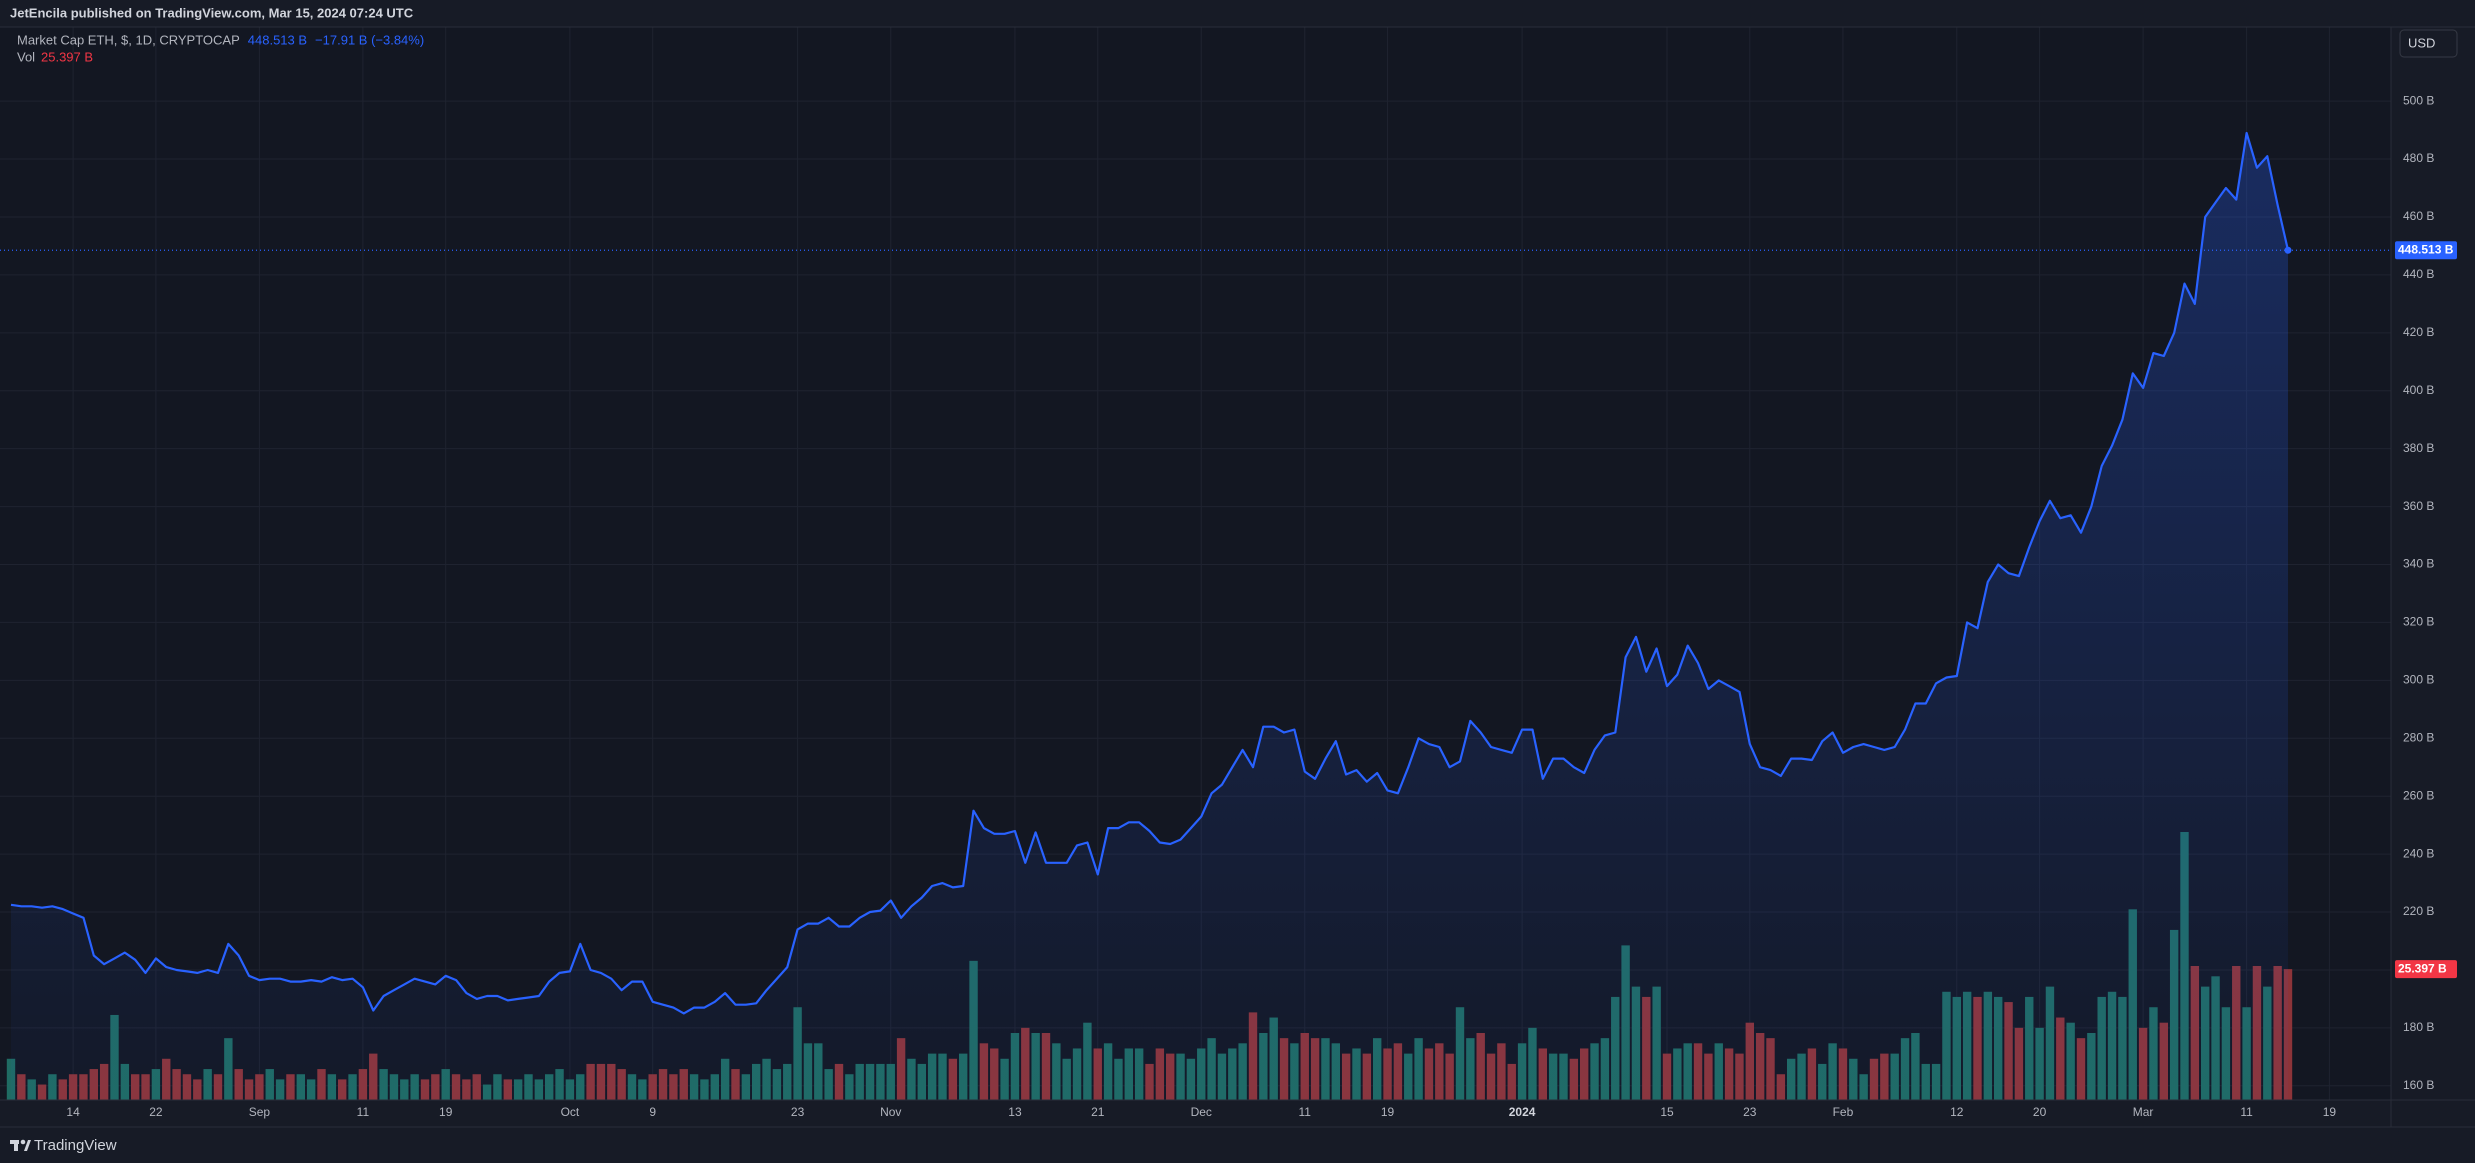 The height and width of the screenshot is (1163, 2475). Describe the element at coordinates (2040, 1112) in the screenshot. I see `x-tick-label: 20` at that location.